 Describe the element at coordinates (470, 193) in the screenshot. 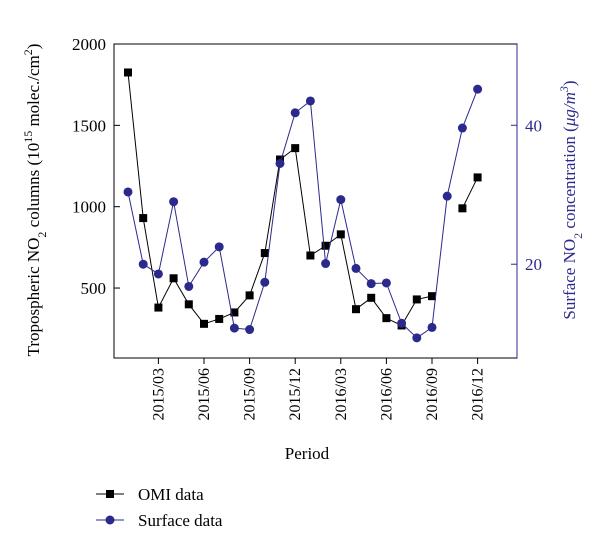

I see `series-line` at that location.